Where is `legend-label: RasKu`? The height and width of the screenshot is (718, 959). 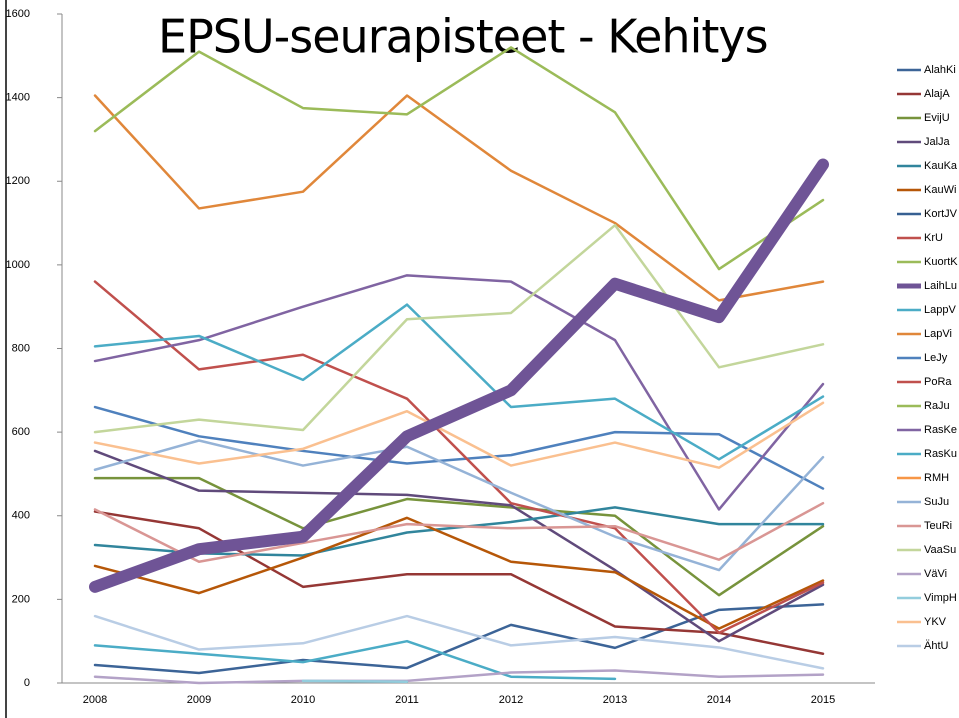
legend-label: RasKu is located at coordinates (940, 454).